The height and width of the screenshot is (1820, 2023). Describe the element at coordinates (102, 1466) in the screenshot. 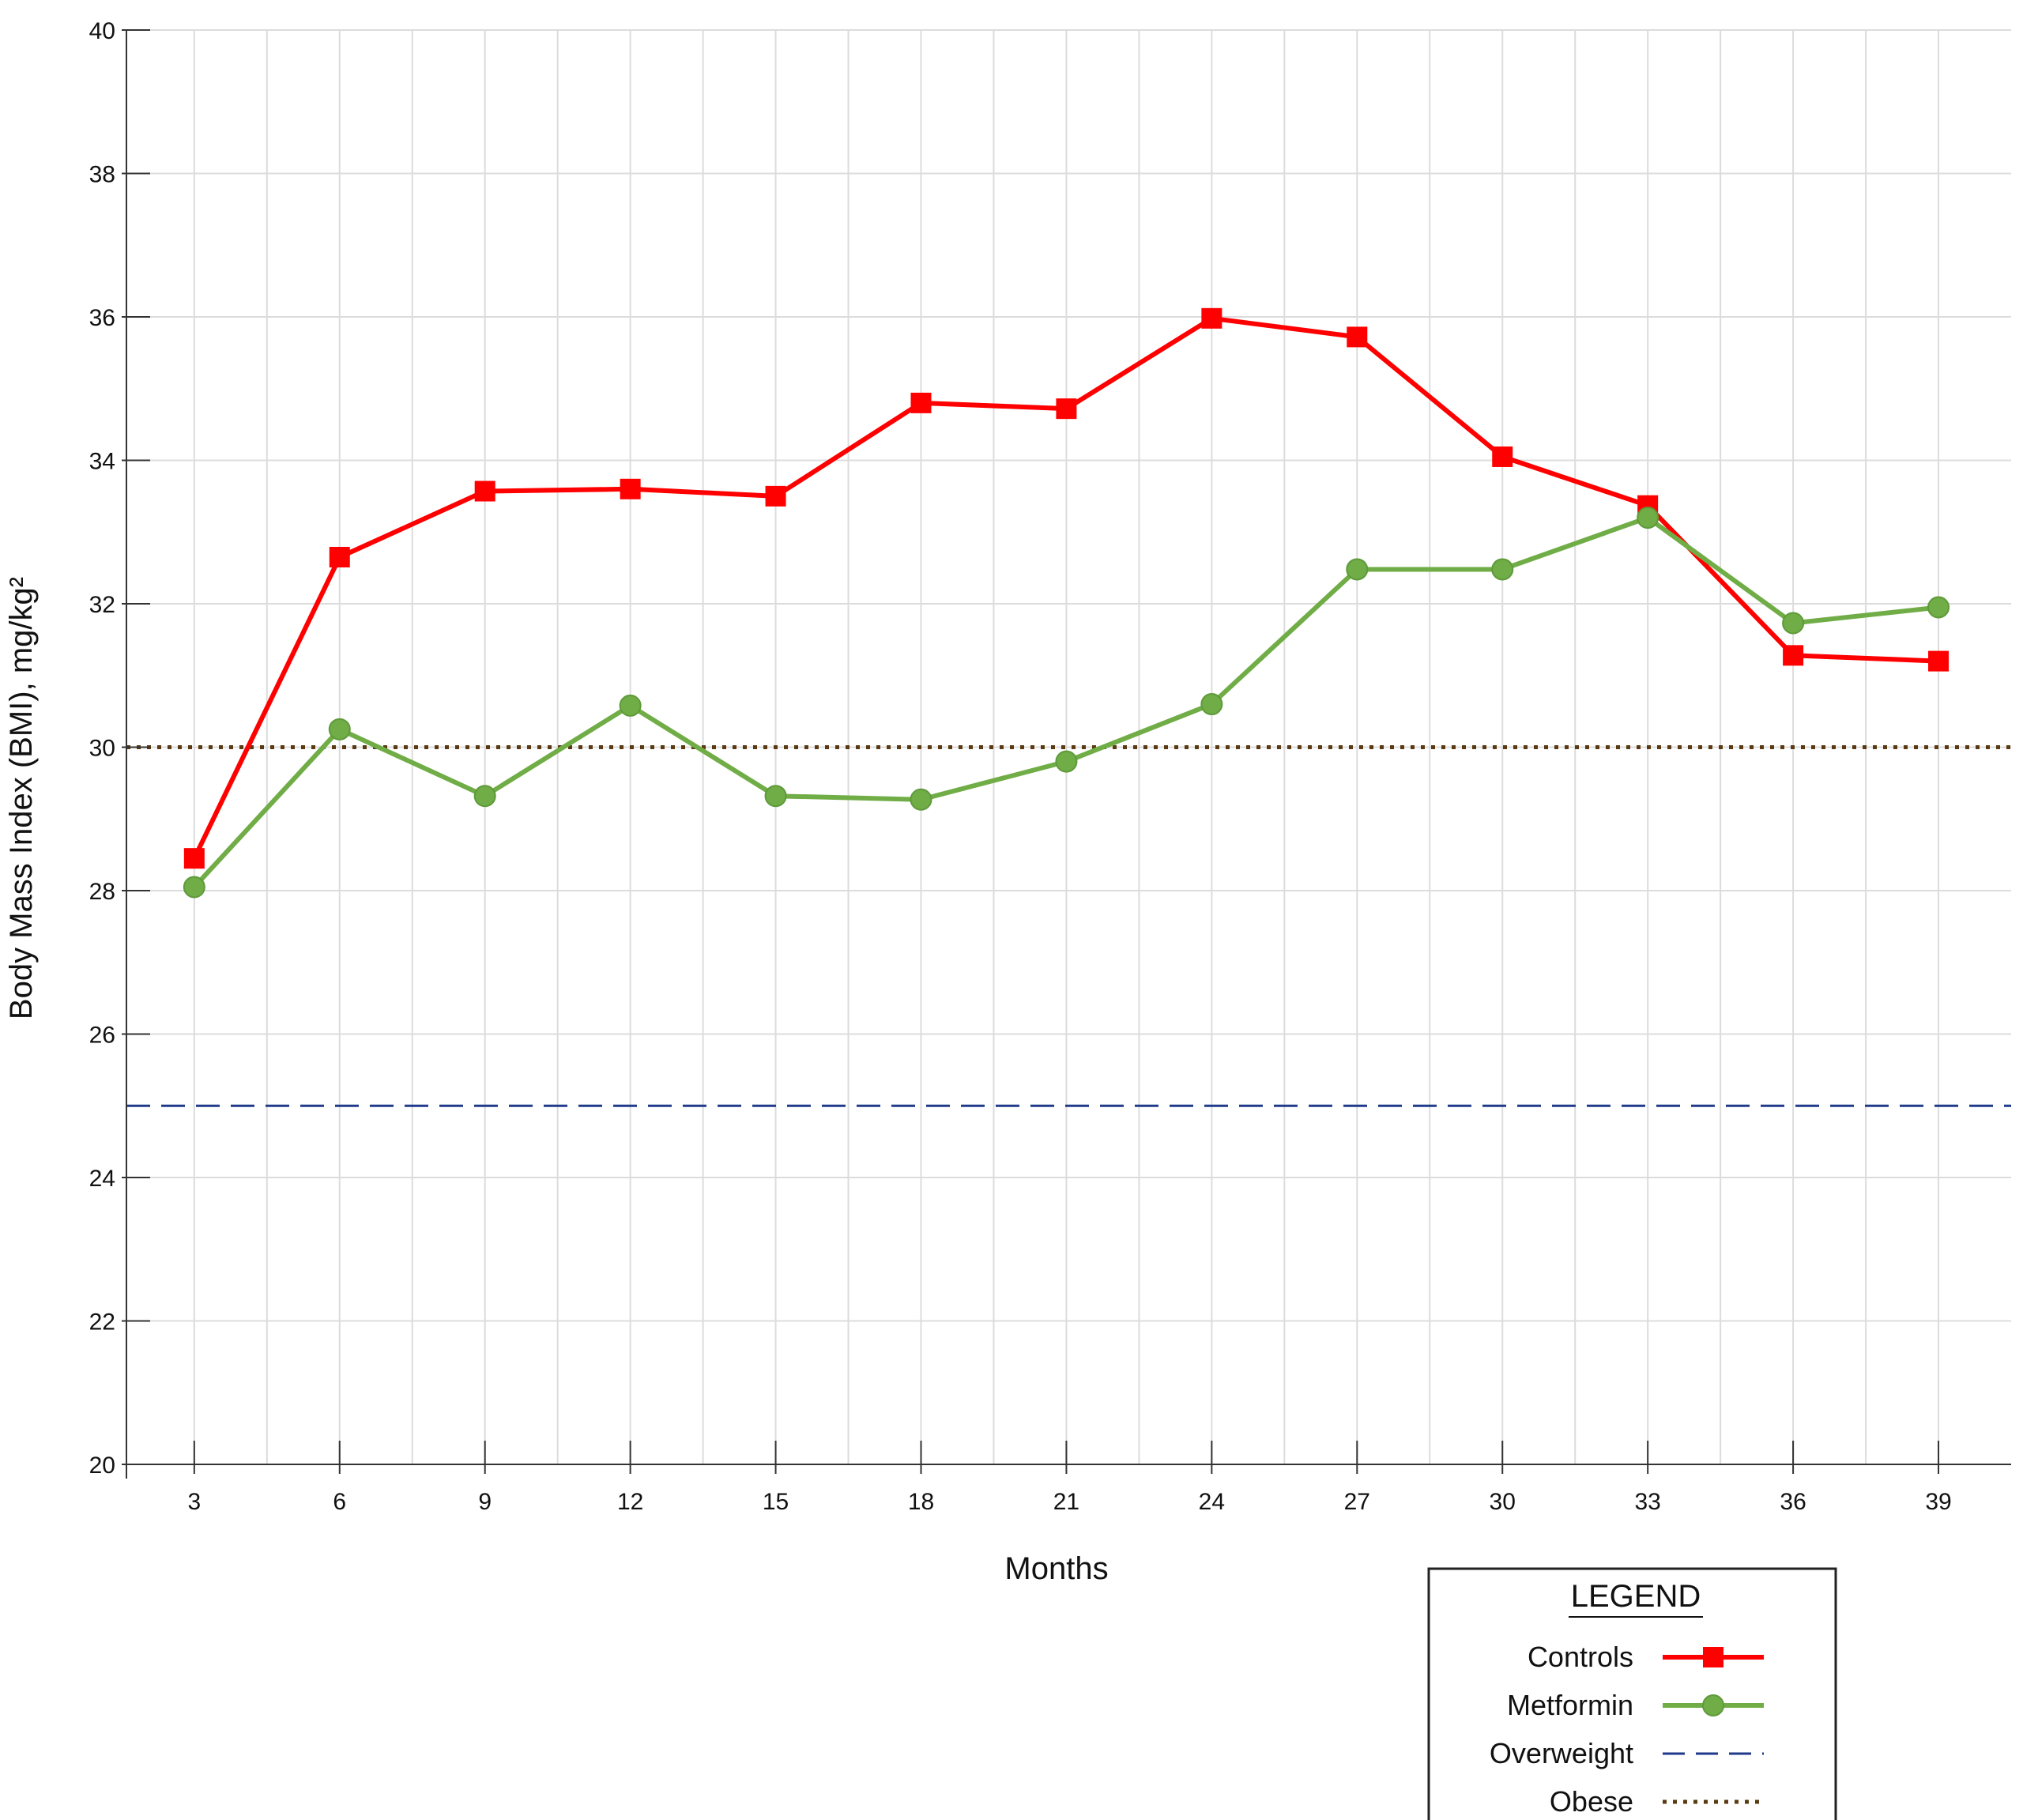

I see `y-tick-label: 20` at that location.